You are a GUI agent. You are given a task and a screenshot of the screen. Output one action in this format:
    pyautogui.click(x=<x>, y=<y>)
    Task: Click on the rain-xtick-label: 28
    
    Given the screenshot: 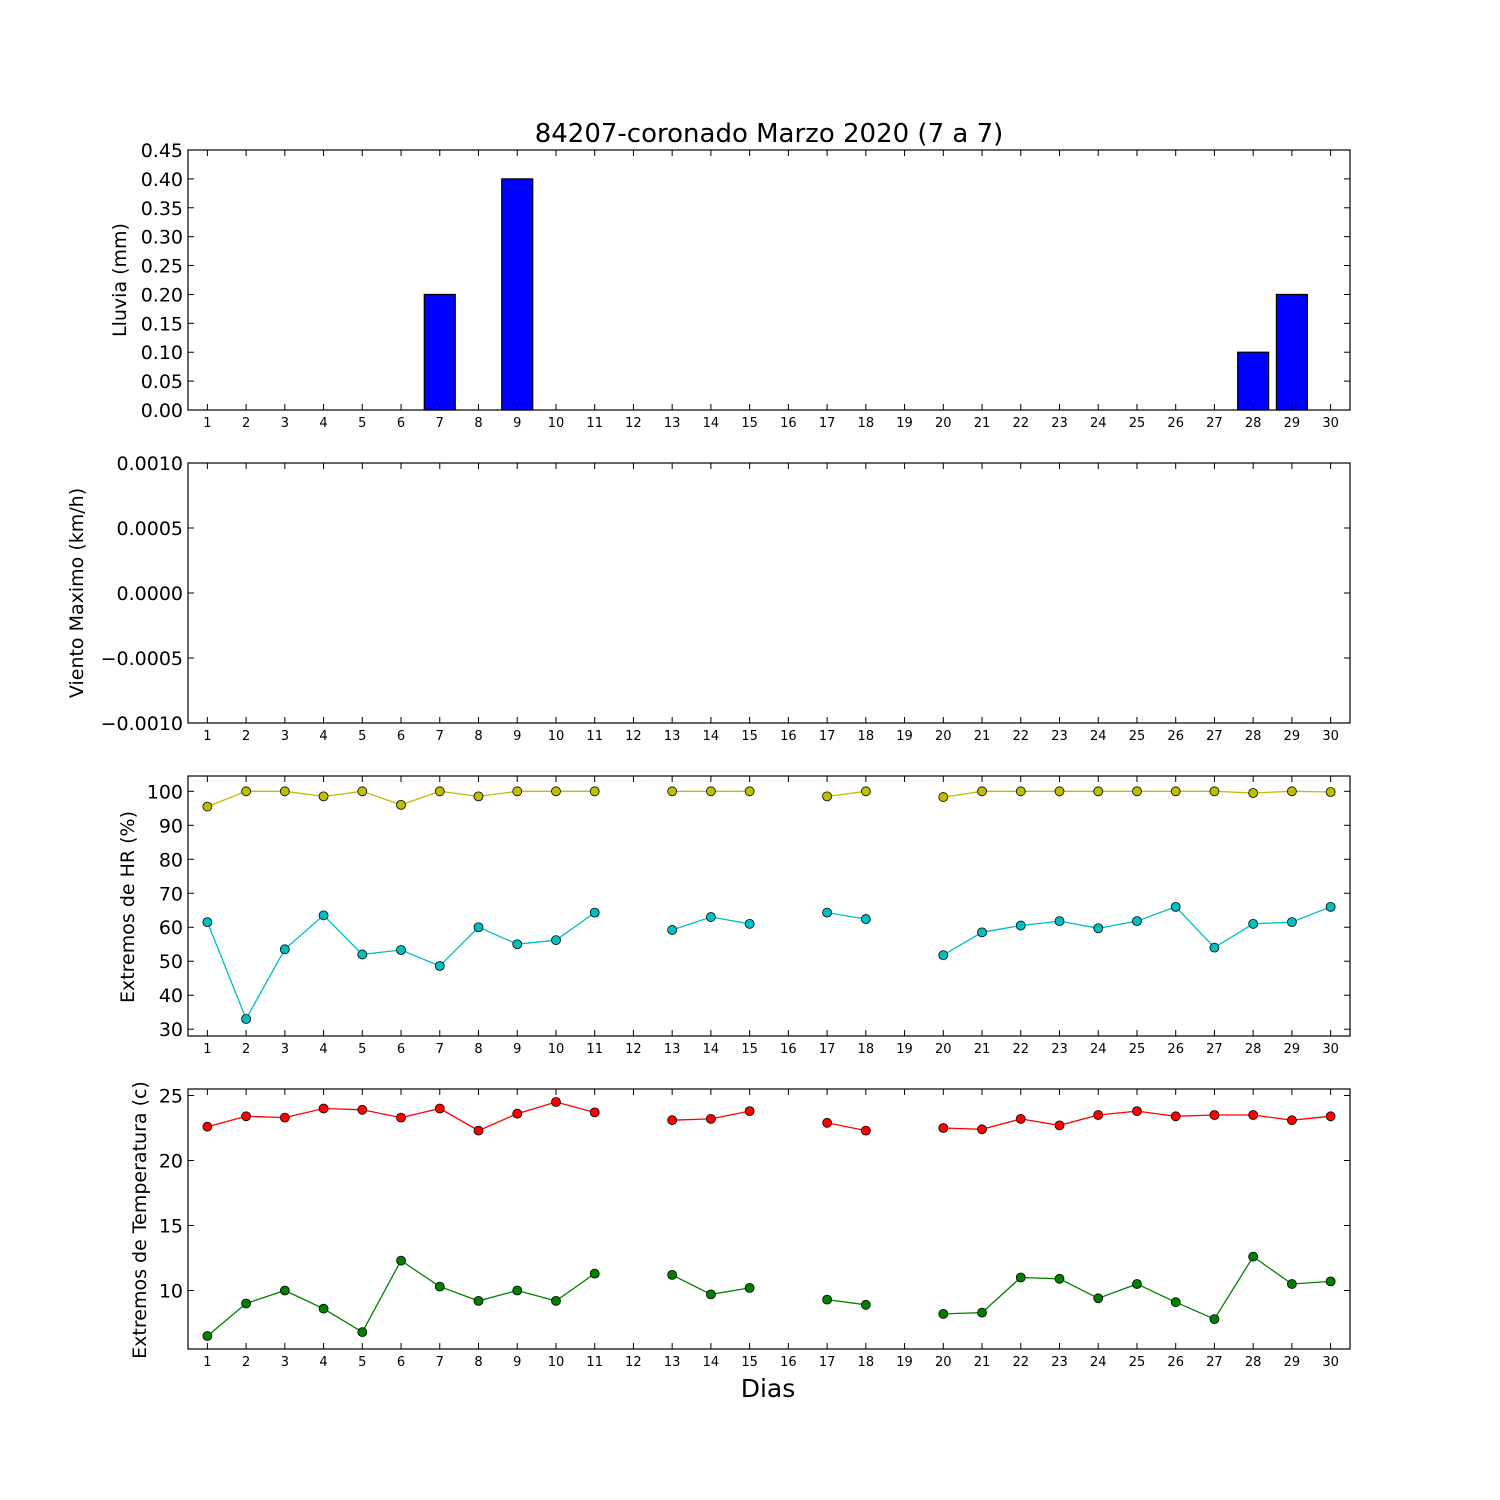 What is the action you would take?
    pyautogui.click(x=1253, y=423)
    